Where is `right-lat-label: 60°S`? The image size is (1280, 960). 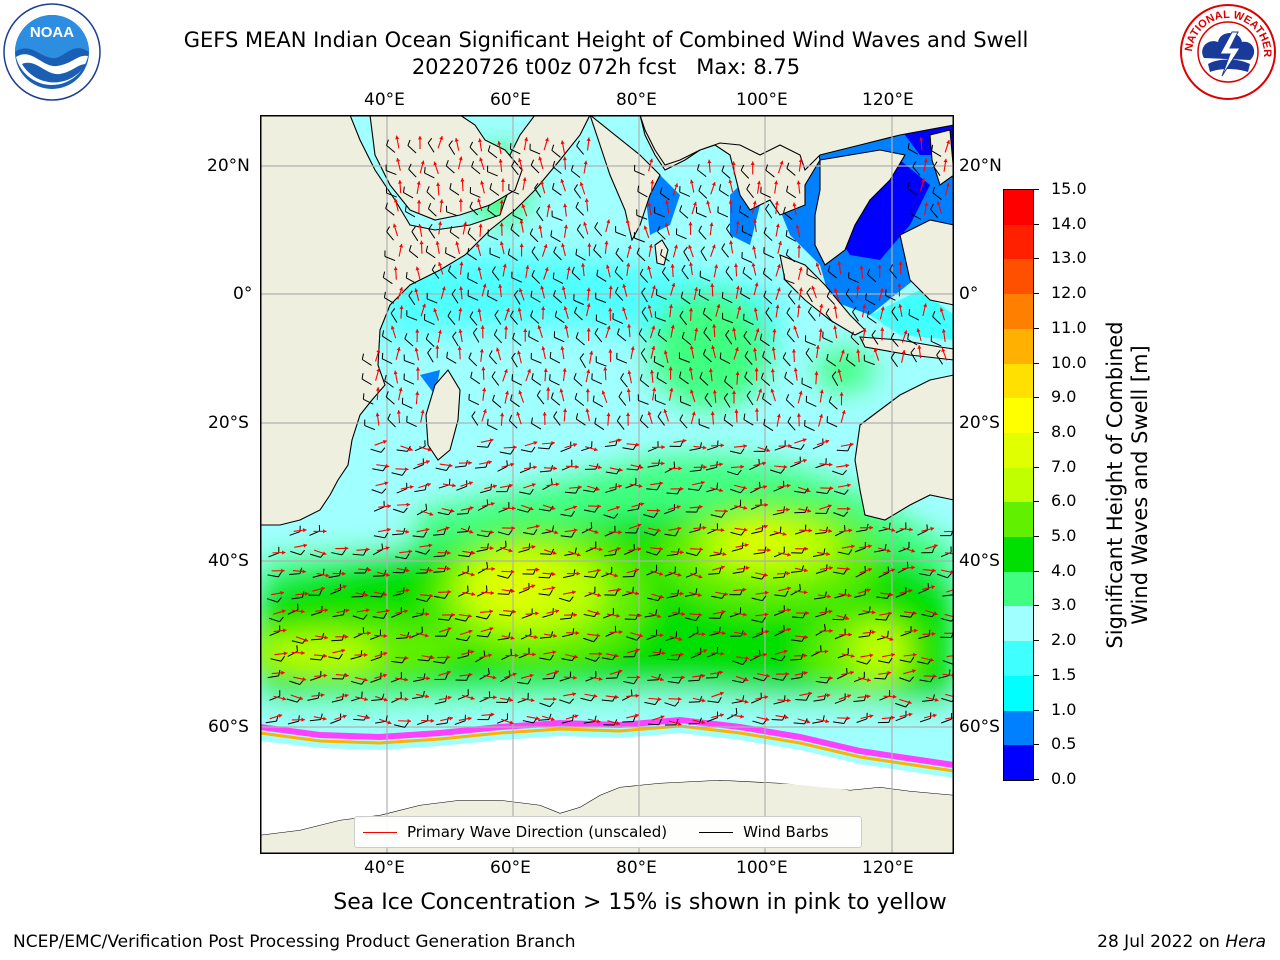 right-lat-label: 60°S is located at coordinates (979, 727).